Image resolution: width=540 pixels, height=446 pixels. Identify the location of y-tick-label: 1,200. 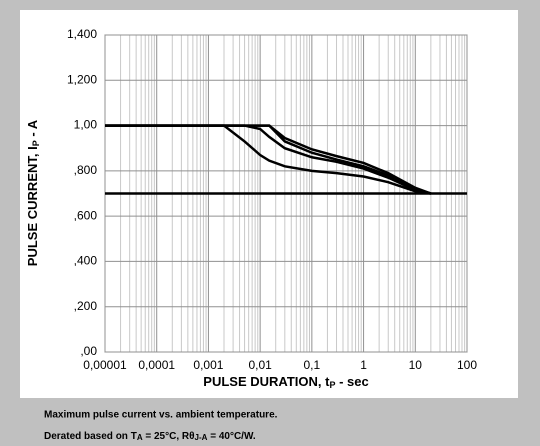
(82, 79).